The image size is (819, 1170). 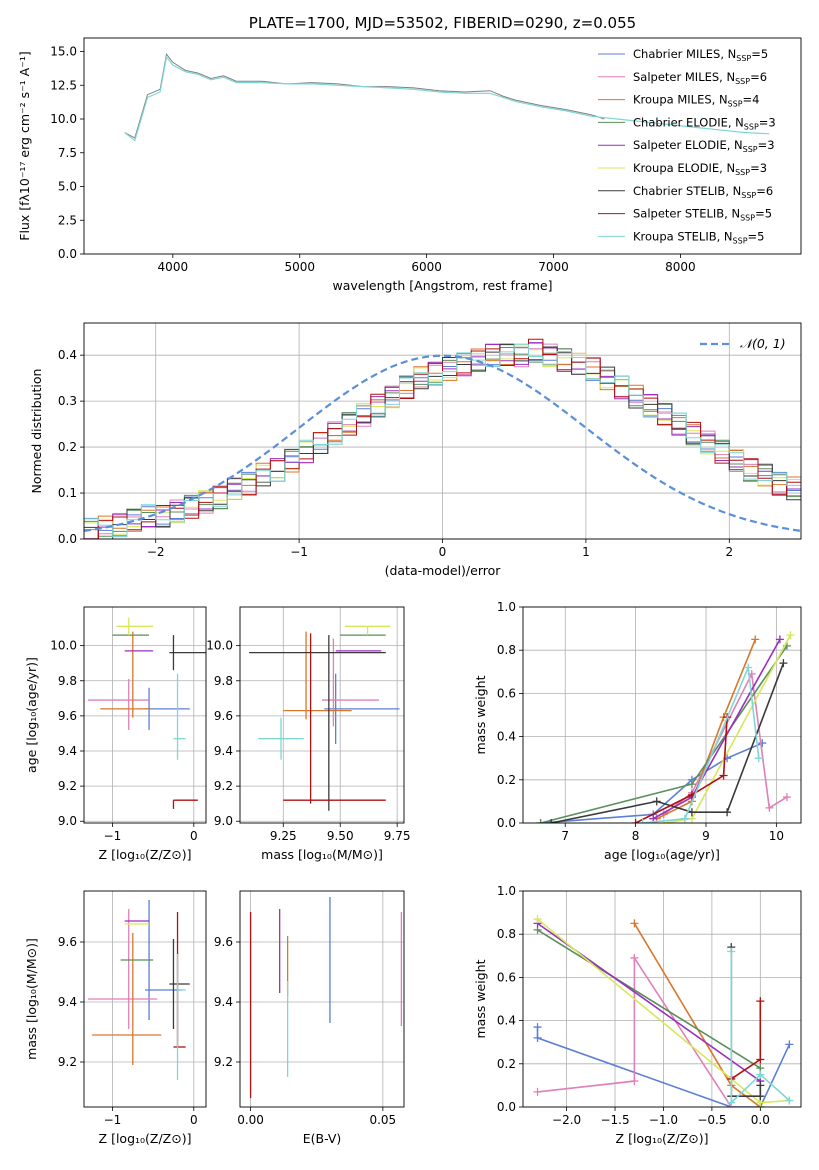 I want to click on x-tick-label: 4000, so click(x=173, y=267).